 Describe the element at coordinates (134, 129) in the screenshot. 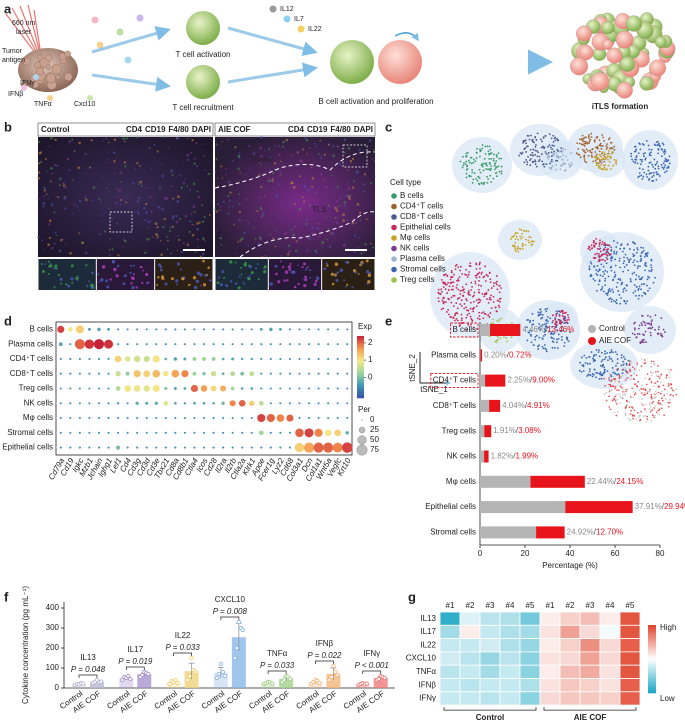

I see `channel-label: CD4` at that location.